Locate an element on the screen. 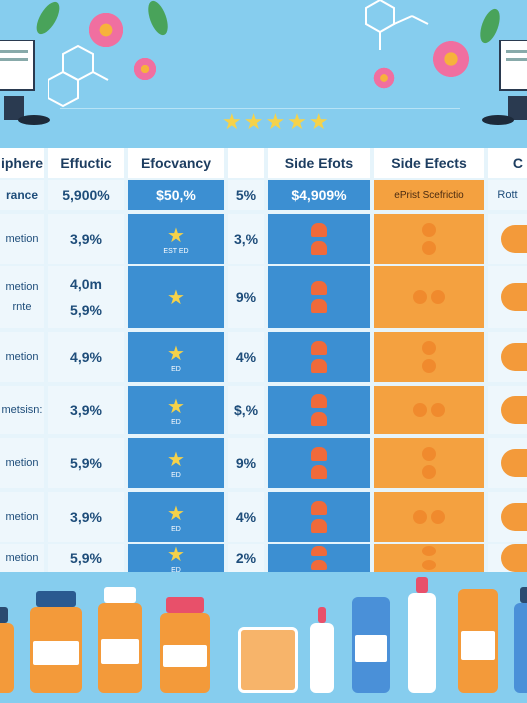  value-text: 3,9% is located at coordinates (86, 517).